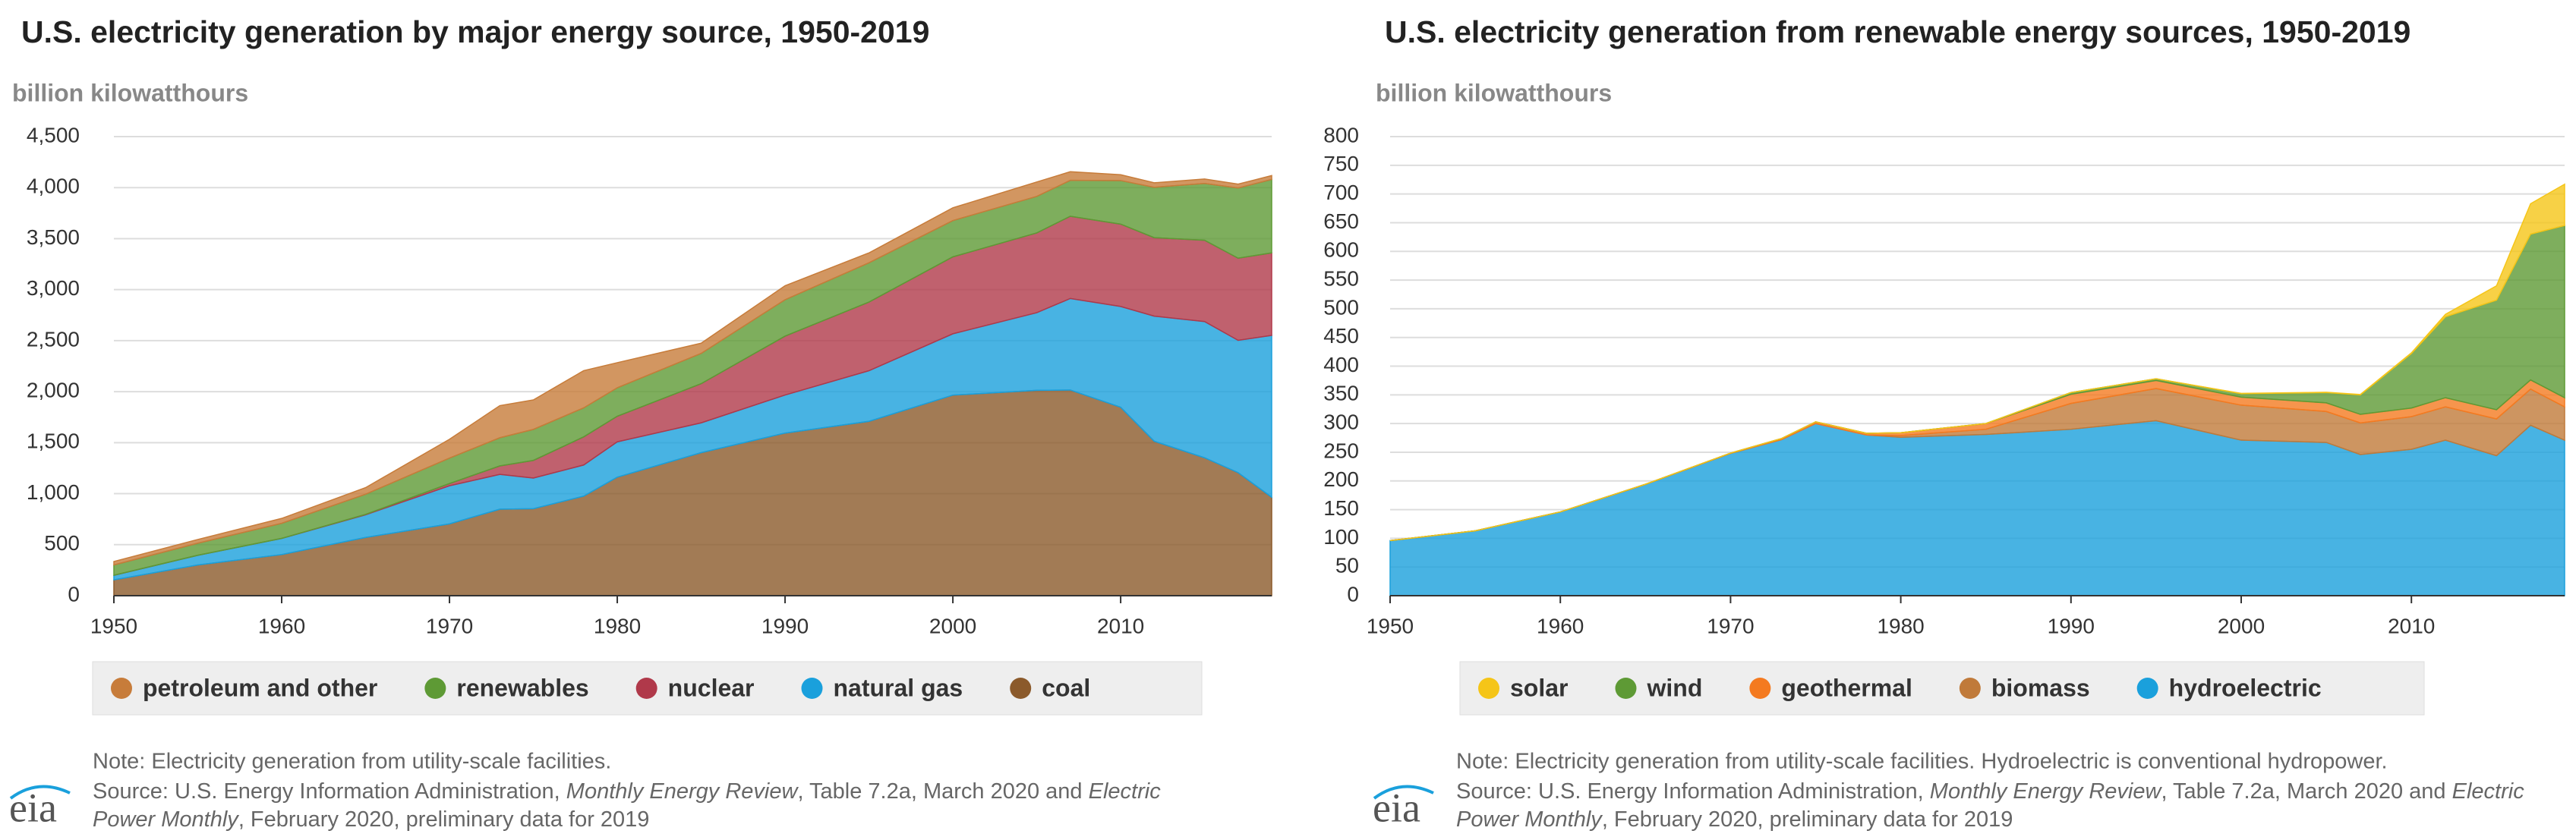  Describe the element at coordinates (1341, 479) in the screenshot. I see `y-tick-label: 200` at that location.